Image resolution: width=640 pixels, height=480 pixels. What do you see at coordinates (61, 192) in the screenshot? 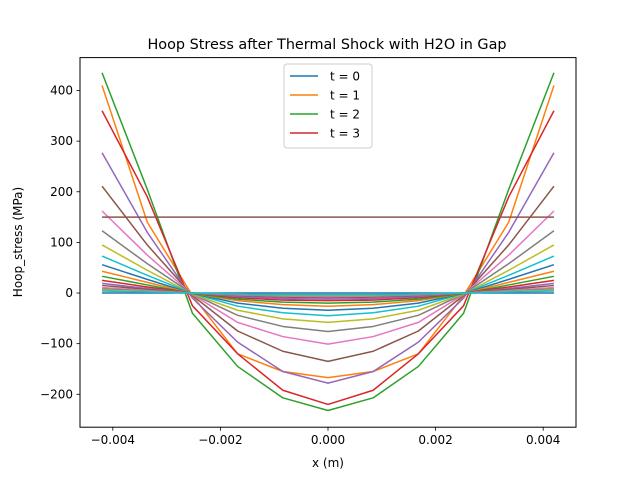
I see `y-tick-label: 200` at bounding box center [61, 192].